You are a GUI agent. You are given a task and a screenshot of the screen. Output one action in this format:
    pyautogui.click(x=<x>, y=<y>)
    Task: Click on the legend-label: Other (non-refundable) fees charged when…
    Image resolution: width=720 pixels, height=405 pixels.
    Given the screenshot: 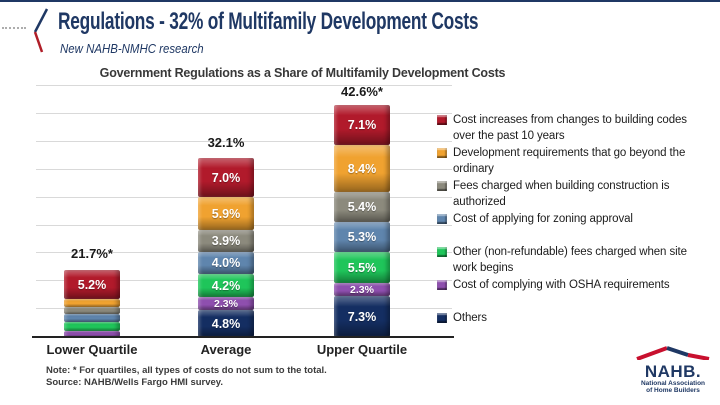 What is the action you would take?
    pyautogui.click(x=570, y=260)
    